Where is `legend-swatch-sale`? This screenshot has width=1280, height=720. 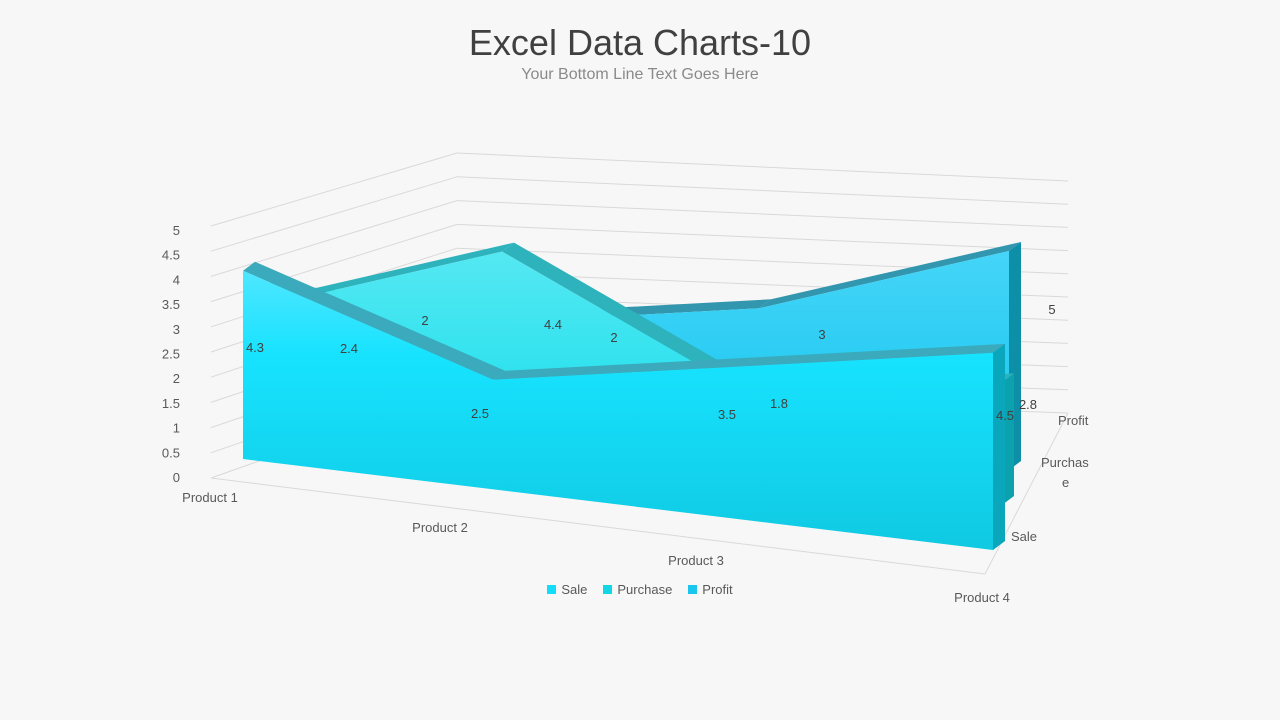 legend-swatch-sale is located at coordinates (552, 589).